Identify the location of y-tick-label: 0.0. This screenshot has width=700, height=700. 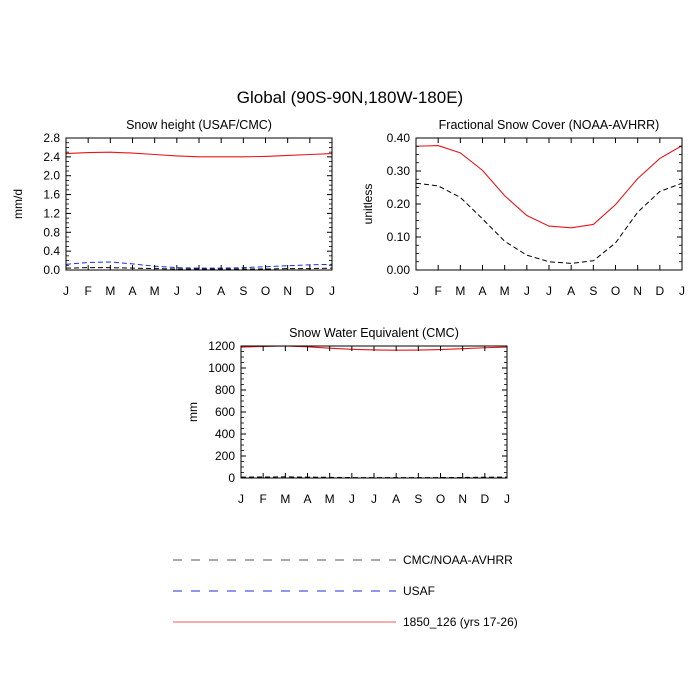
(51, 270).